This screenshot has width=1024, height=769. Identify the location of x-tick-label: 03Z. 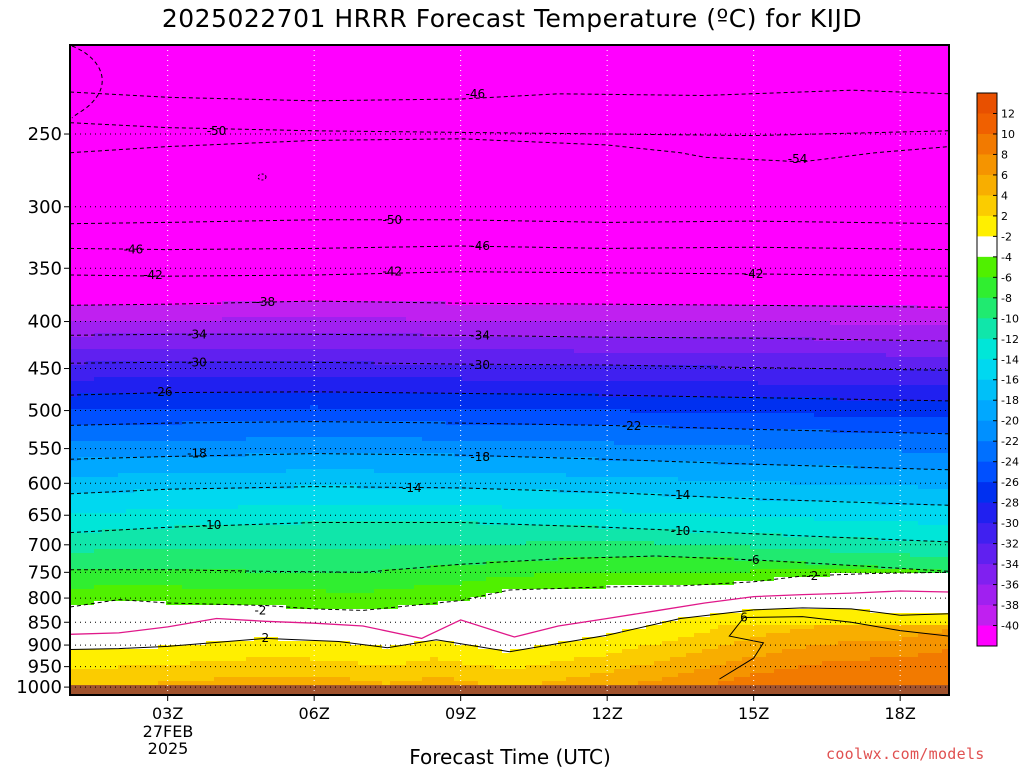
(167, 713).